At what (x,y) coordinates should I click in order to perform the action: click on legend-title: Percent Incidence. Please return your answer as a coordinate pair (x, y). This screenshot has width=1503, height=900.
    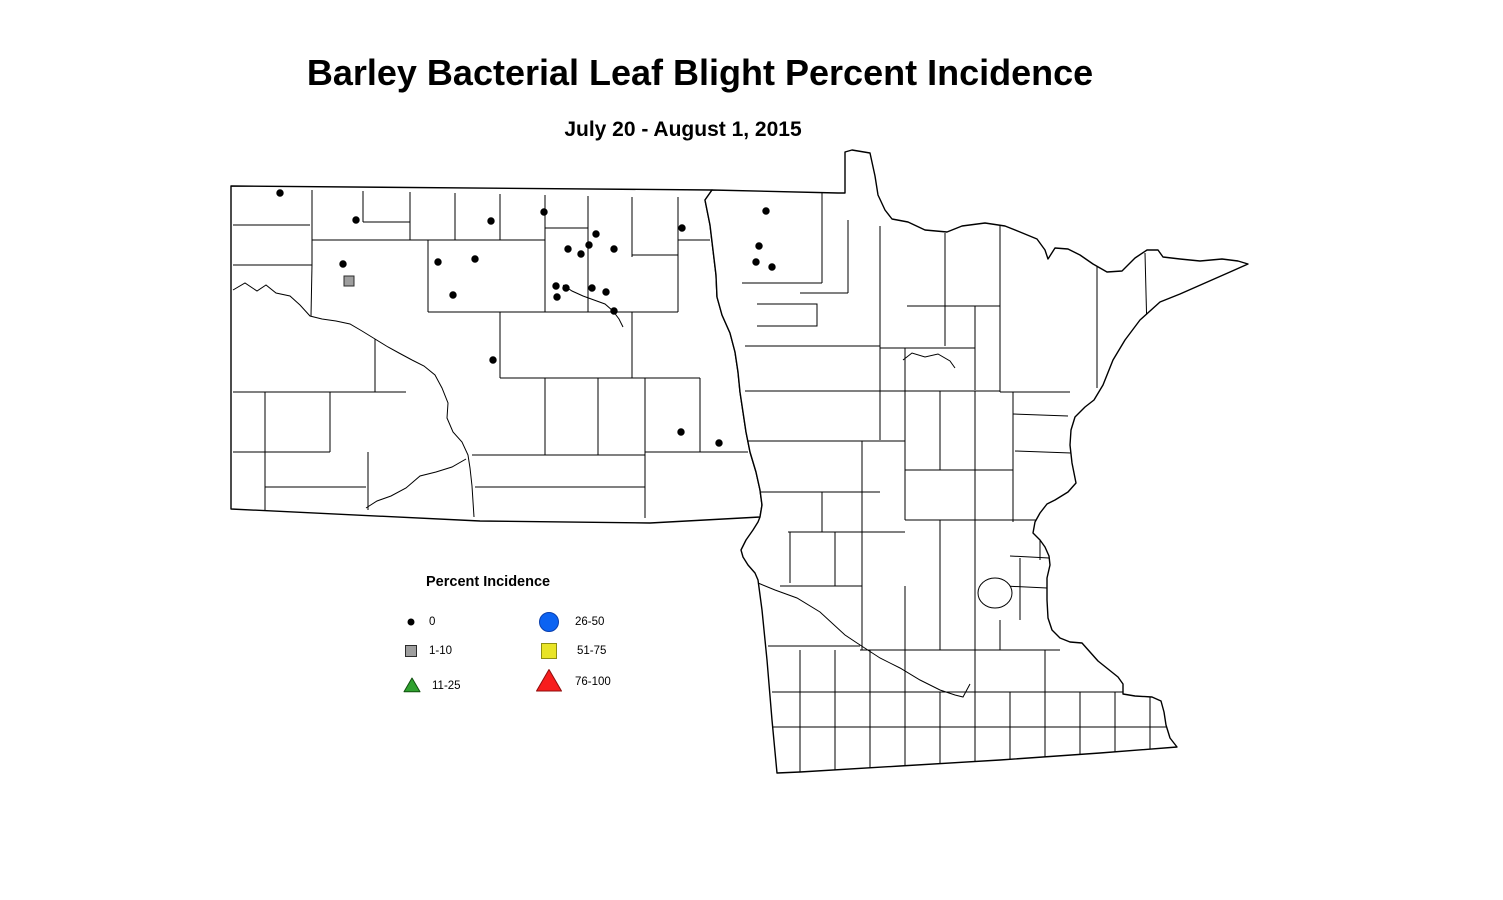
    Looking at the image, I should click on (488, 582).